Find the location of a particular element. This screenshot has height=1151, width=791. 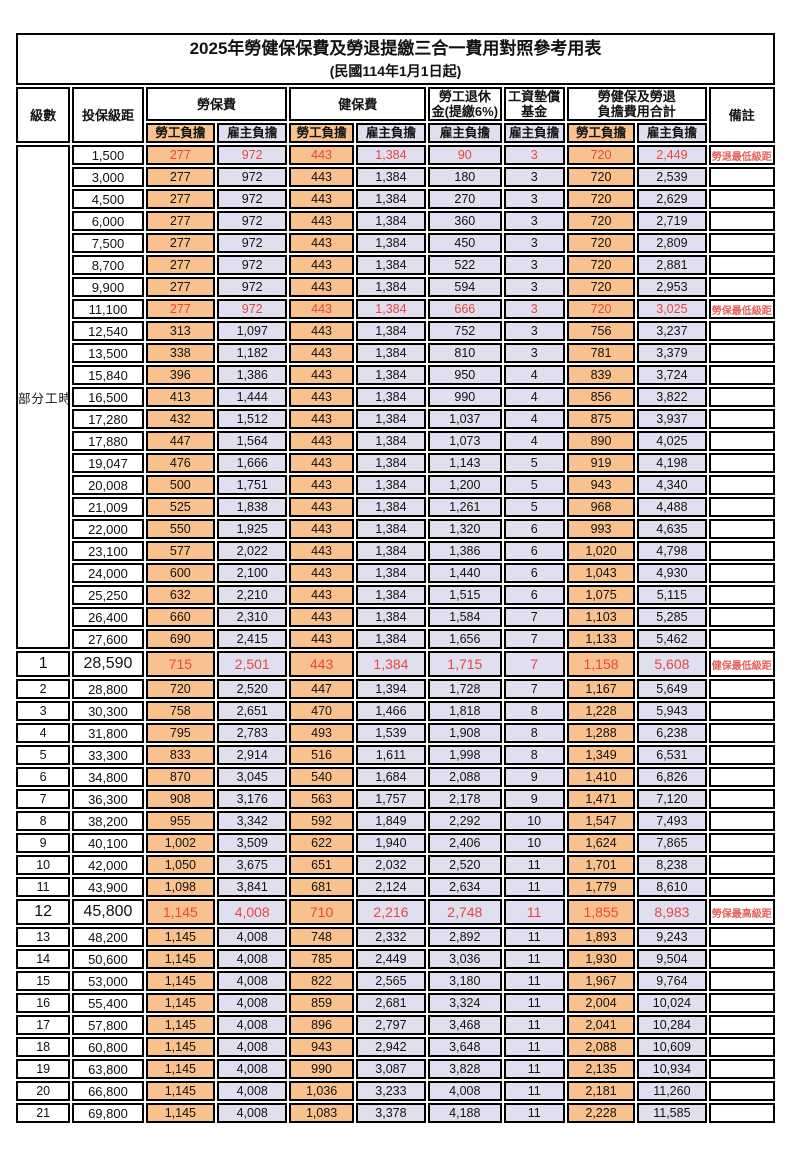

cell-value: 681 is located at coordinates (321, 887).